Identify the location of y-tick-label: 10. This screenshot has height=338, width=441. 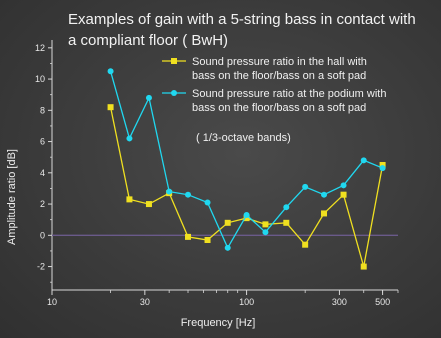
(40, 79).